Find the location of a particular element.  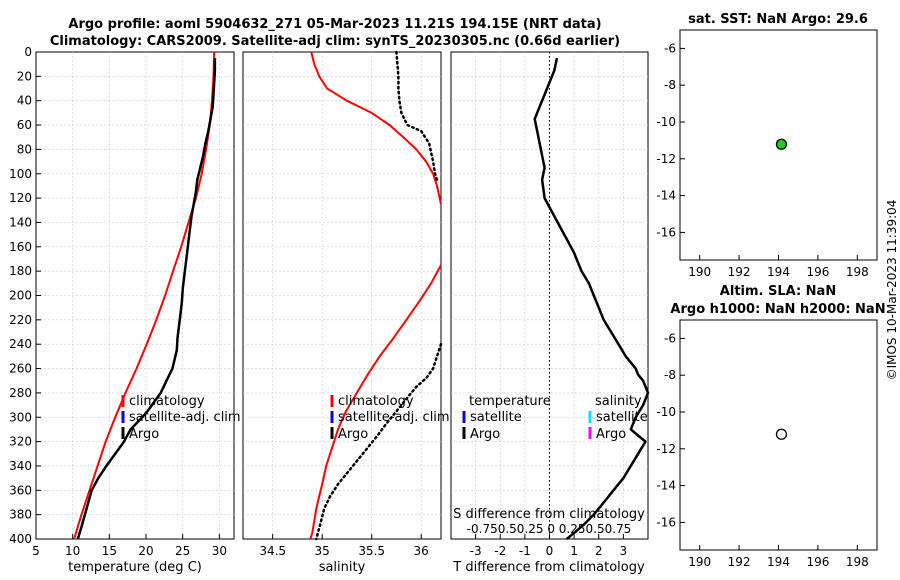

temp-x-tick-label: 20 is located at coordinates (145, 551).